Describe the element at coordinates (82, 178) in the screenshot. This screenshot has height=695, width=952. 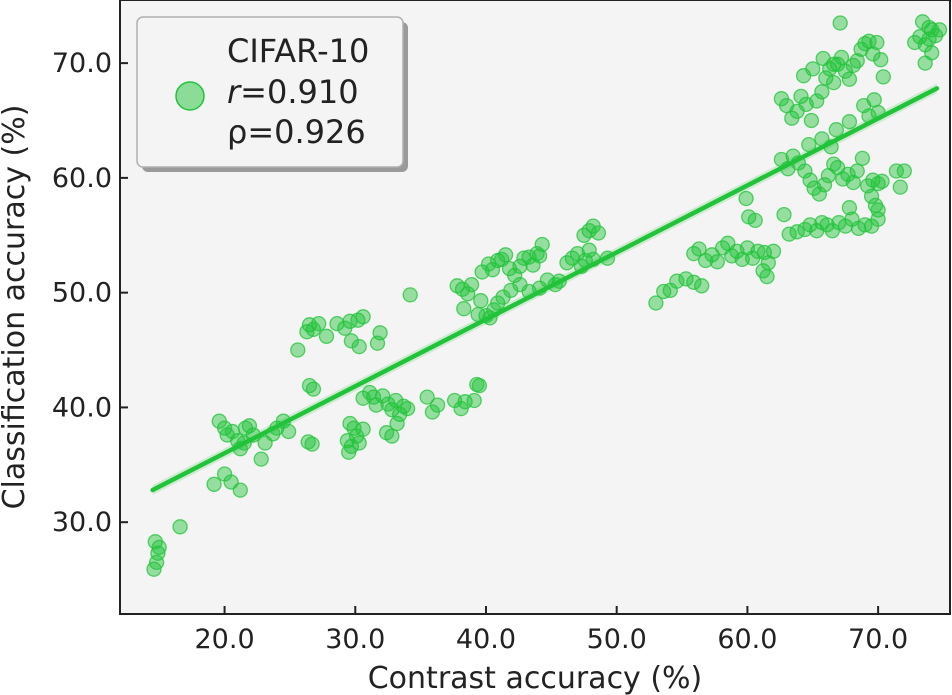
I see `y-tick-label: 60.0` at that location.